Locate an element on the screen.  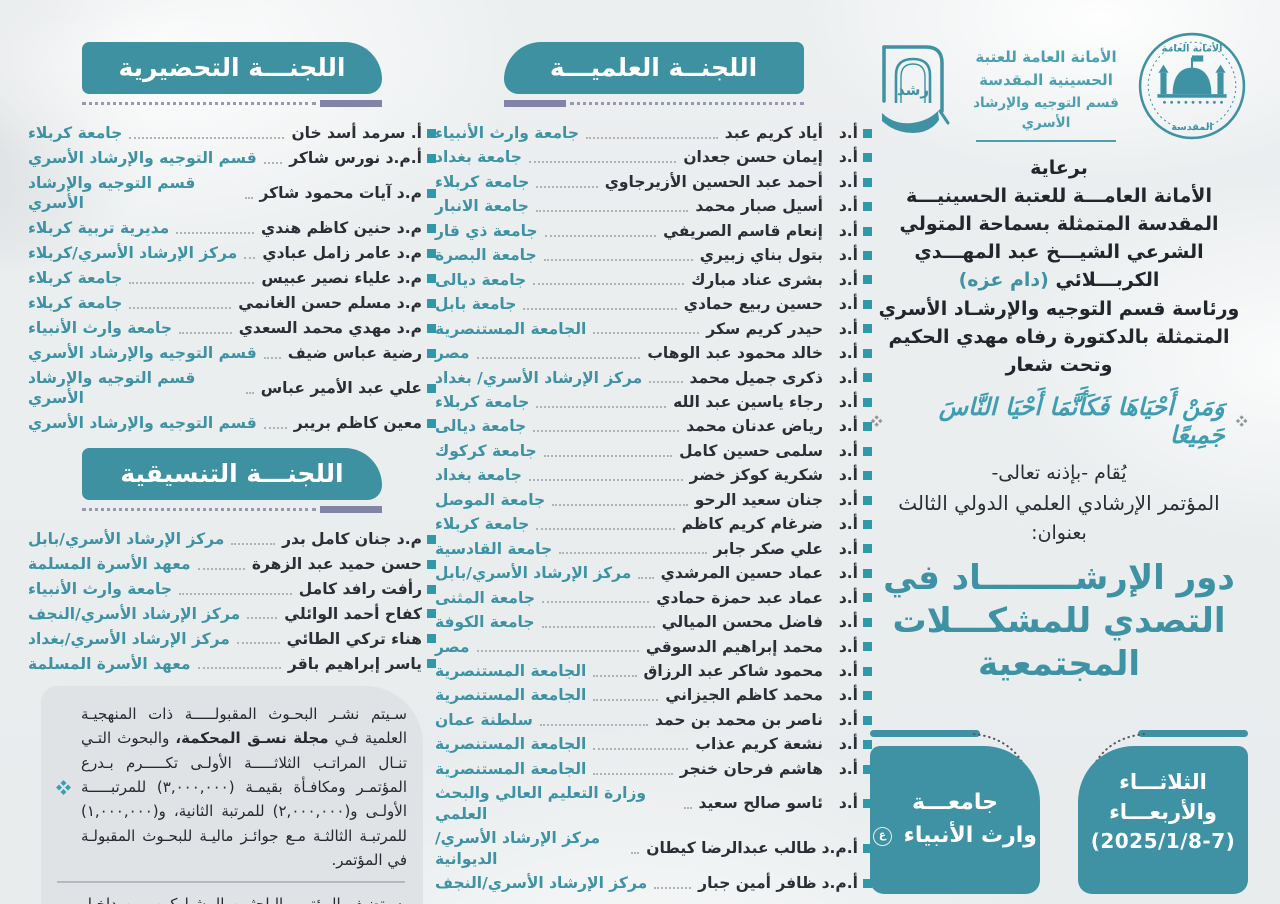
committee-row: ياسر إبراهيم باقر معهد الأسرة المسلمة is located at coordinates (232, 664).